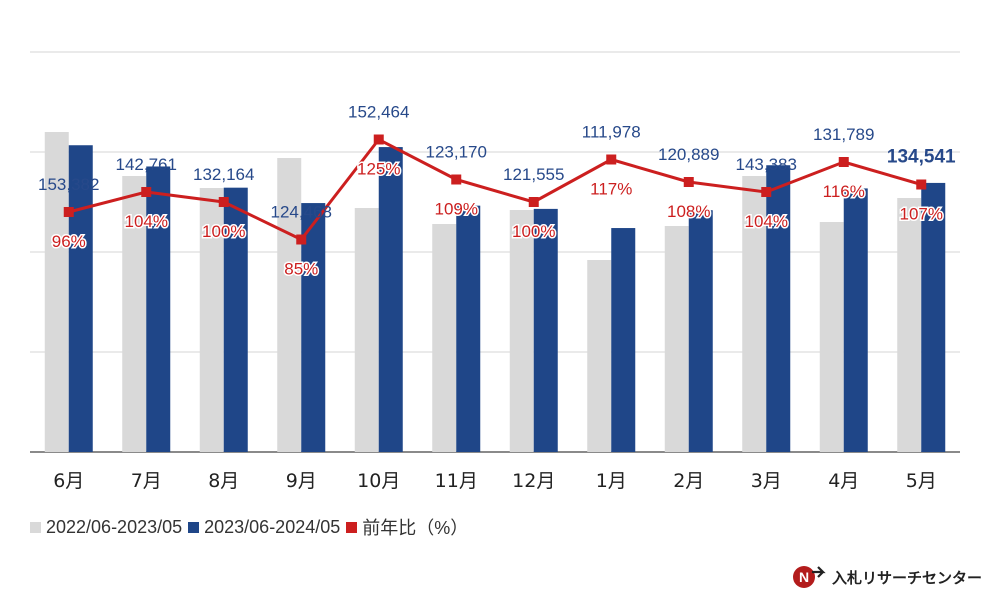 This screenshot has height=600, width=1000. I want to click on yoy-line-path, so click(495, 189).